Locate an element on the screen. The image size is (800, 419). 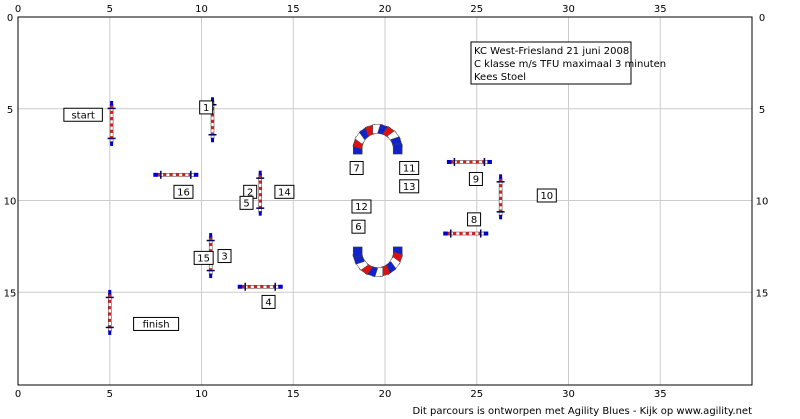
label-text: 9 is located at coordinates (476, 179).